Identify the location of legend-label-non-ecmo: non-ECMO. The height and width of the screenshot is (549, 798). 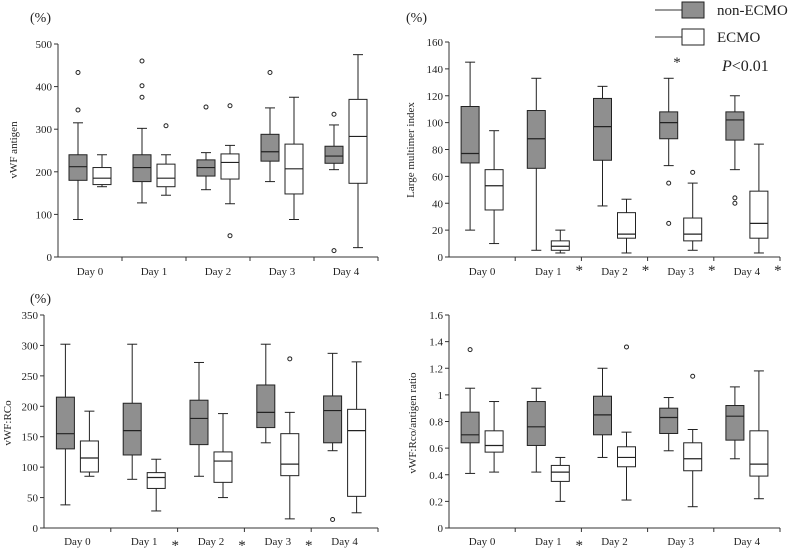
(752, 11).